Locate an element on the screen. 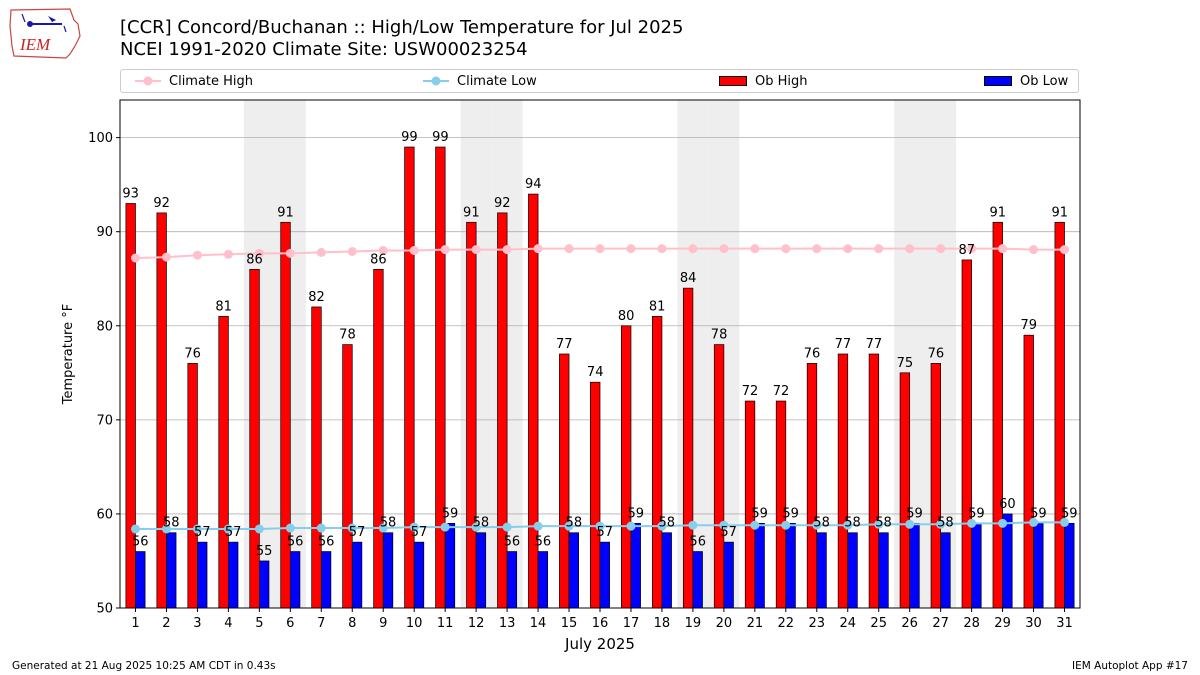 Image resolution: width=1200 pixels, height=675 pixels. ob-high-value-26: 75 is located at coordinates (905, 363).